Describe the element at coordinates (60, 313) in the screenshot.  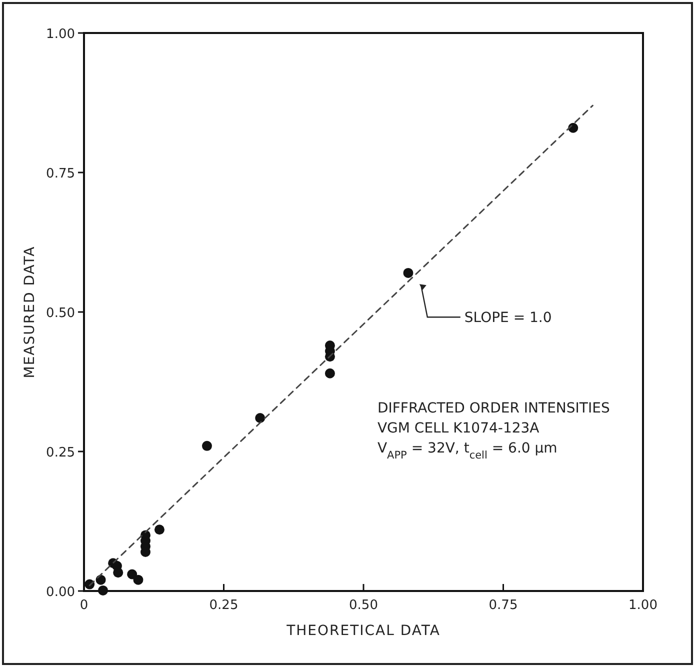
I see `y-tick-label: 0.50` at that location.